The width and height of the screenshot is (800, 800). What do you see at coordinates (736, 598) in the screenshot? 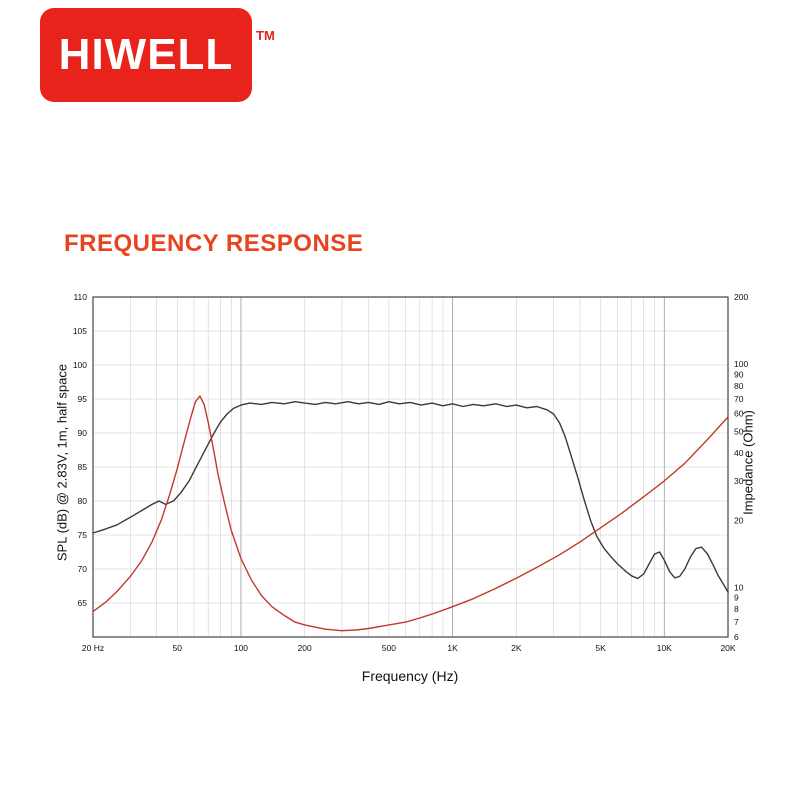
I see `svg-text: 9` at bounding box center [736, 598].